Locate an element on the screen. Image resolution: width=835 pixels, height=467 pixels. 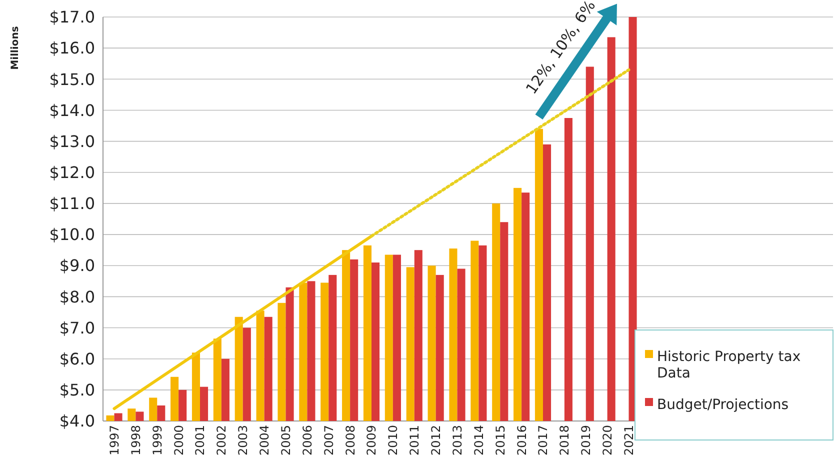
x-tick-label: 2003 is located at coordinates (243, 440).